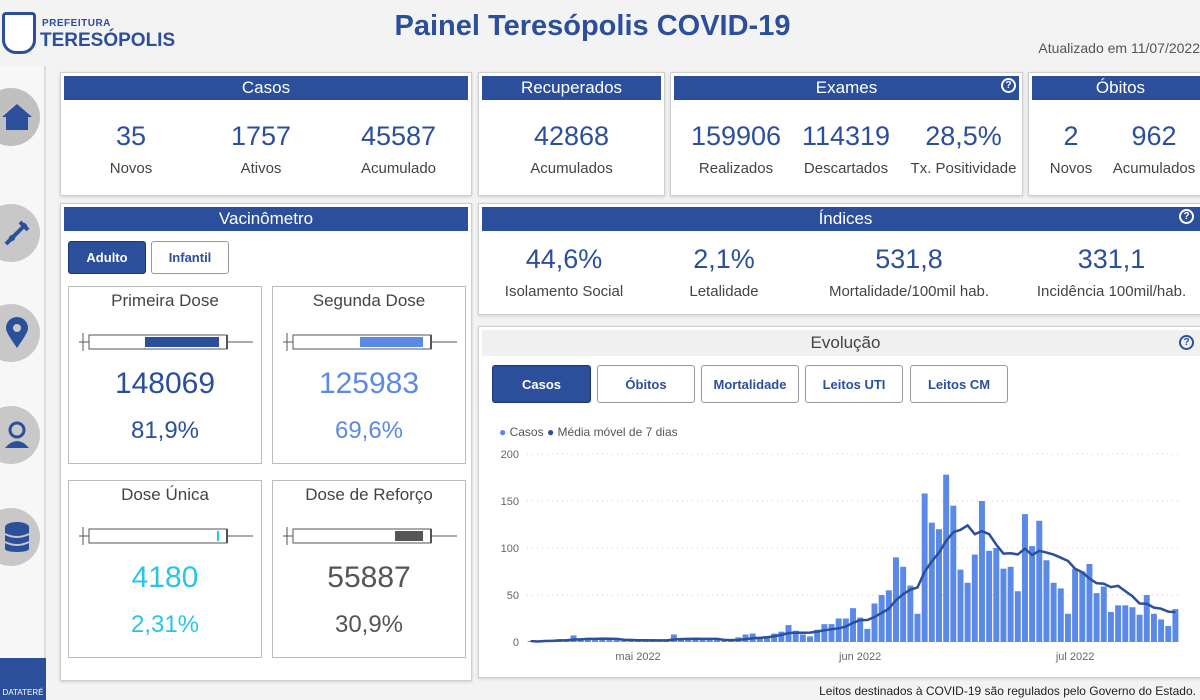  What do you see at coordinates (19, 33) in the screenshot?
I see `crest-icon` at bounding box center [19, 33].